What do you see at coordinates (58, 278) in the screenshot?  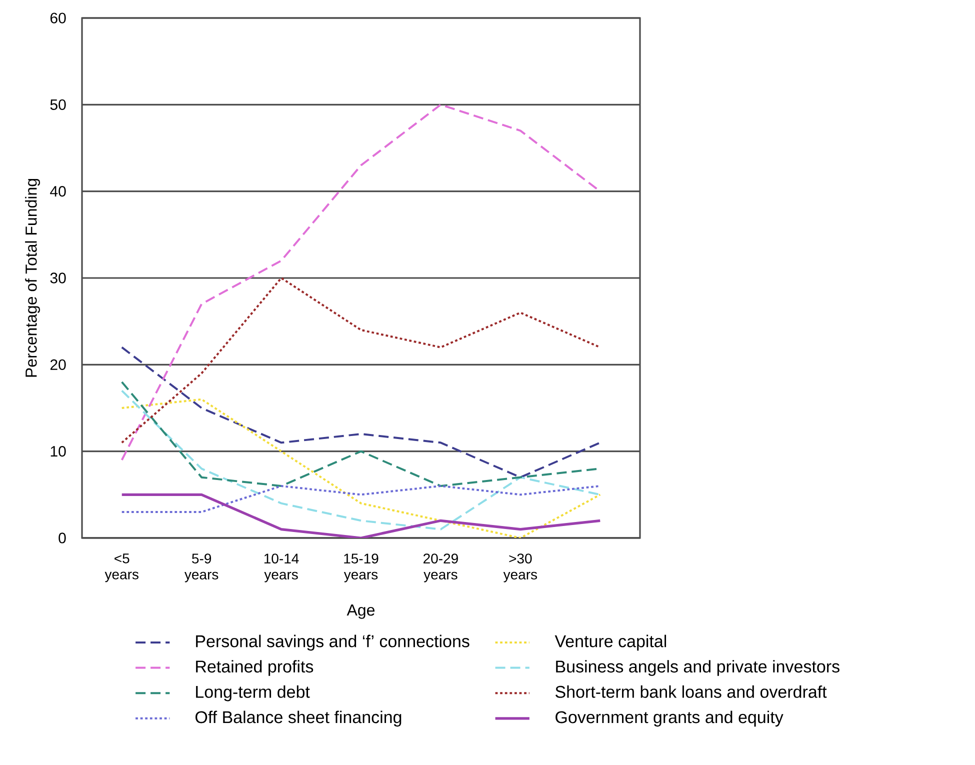 I see `y-tick-label: 30` at bounding box center [58, 278].